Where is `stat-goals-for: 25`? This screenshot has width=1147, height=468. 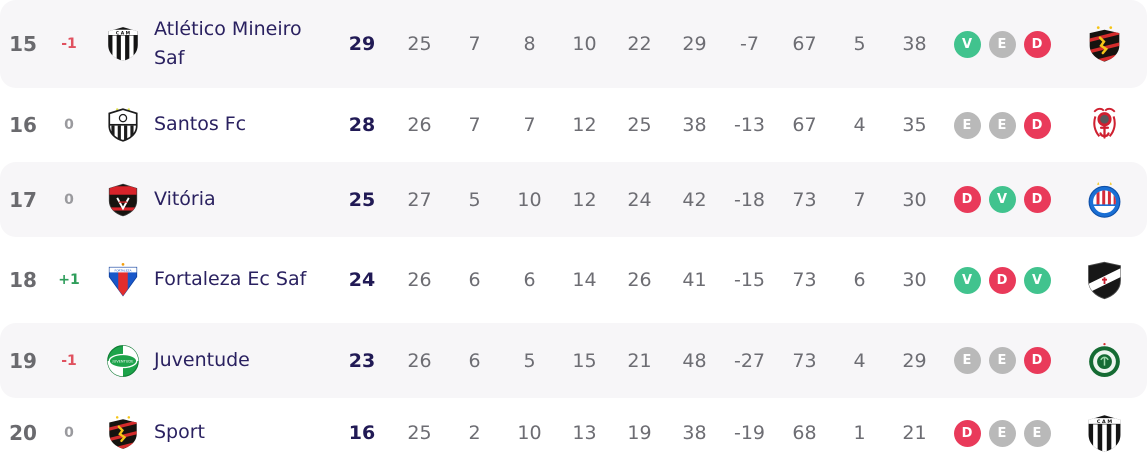 stat-goals-for: 25 is located at coordinates (639, 125).